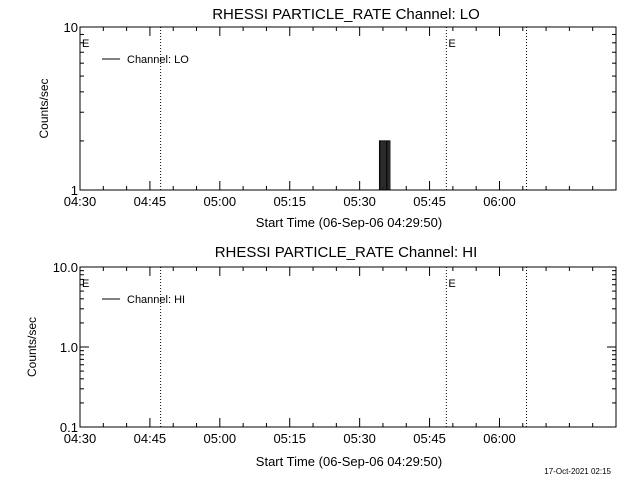 This screenshot has height=480, width=640. Describe the element at coordinates (71, 27) in the screenshot. I see `y-tick-label: 10` at that location.